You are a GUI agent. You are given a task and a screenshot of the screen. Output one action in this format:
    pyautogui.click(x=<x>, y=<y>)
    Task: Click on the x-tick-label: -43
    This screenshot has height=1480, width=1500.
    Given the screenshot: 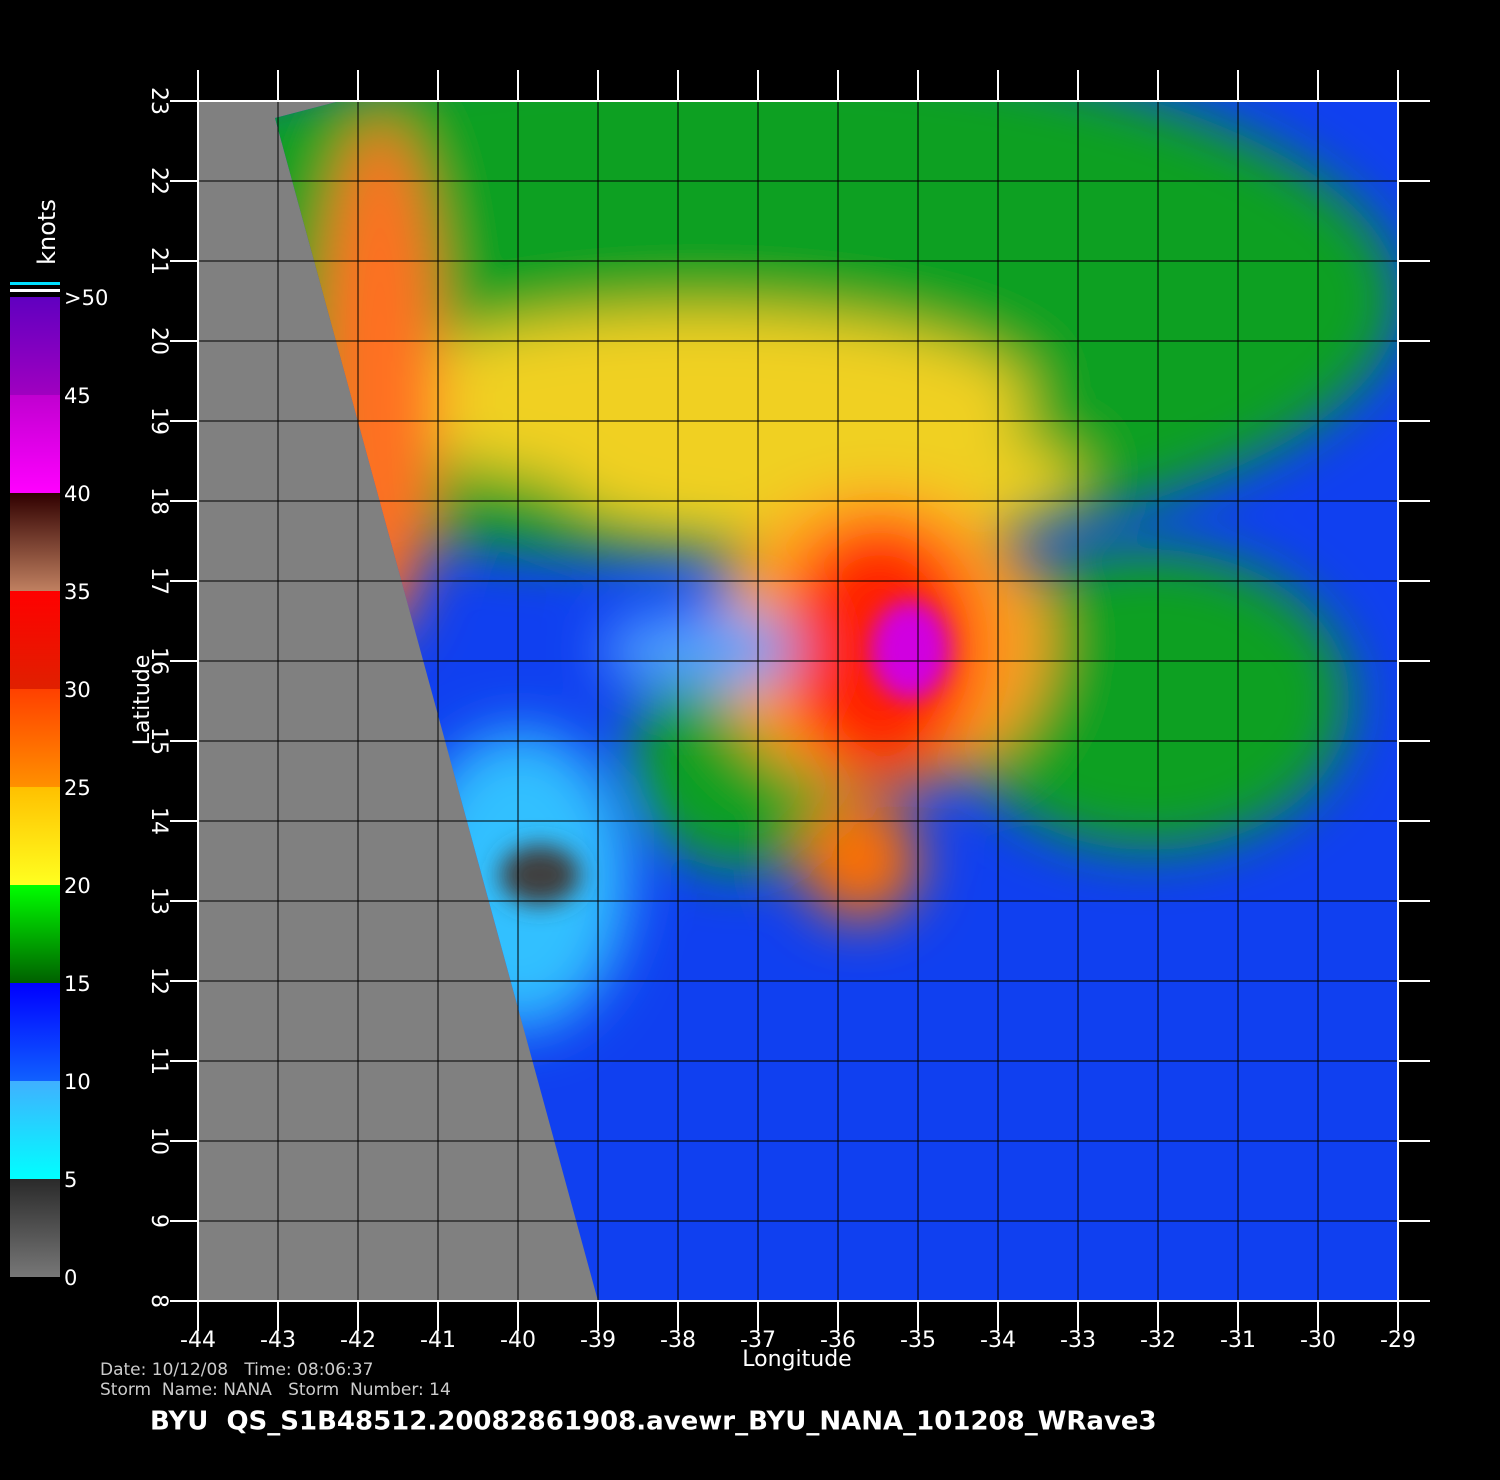 What is the action you would take?
    pyautogui.click(x=278, y=1340)
    